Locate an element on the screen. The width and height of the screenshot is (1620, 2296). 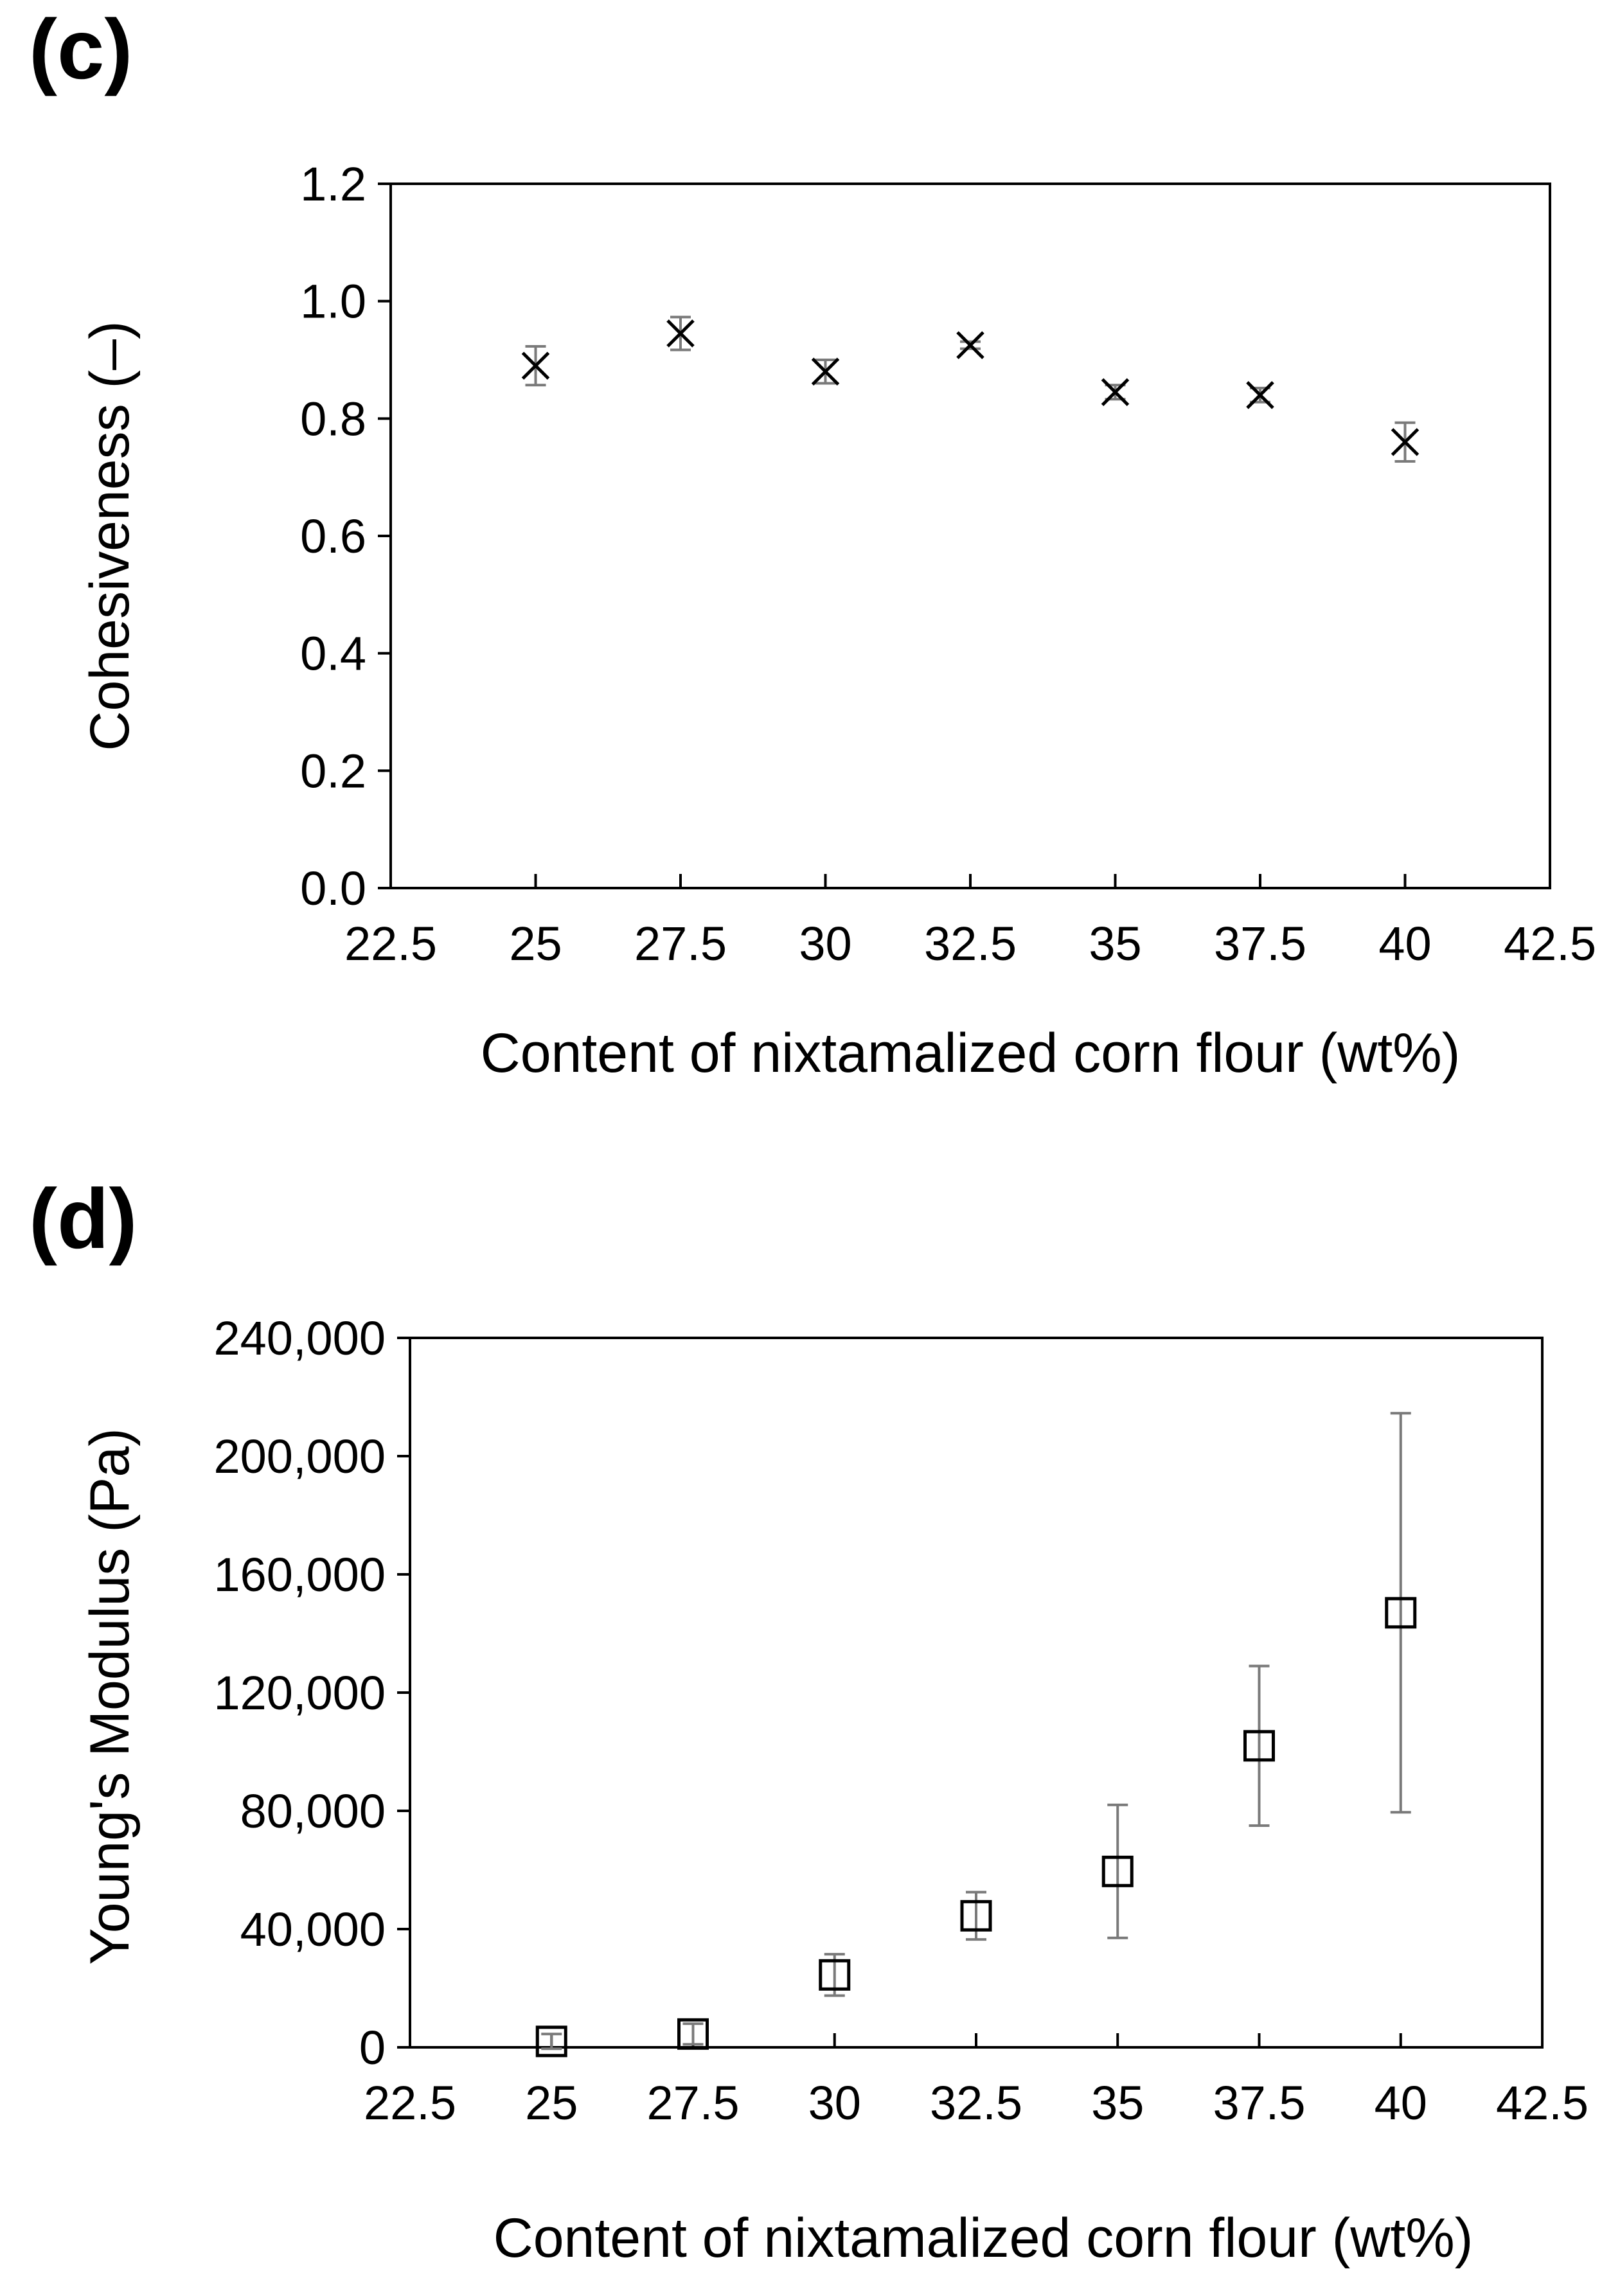
y-tick-label: 1.0 is located at coordinates (333, 302).